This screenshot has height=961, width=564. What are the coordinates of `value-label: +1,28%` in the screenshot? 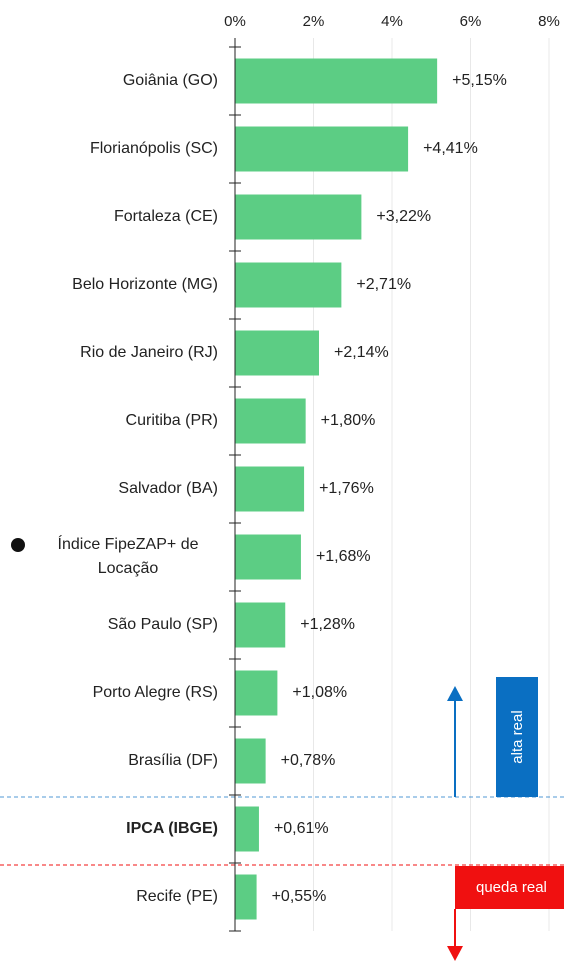 It's located at (327, 624).